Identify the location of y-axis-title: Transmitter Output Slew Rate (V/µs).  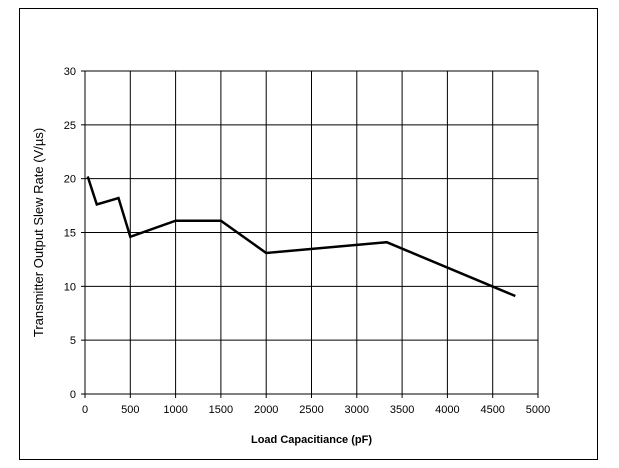
(38, 232).